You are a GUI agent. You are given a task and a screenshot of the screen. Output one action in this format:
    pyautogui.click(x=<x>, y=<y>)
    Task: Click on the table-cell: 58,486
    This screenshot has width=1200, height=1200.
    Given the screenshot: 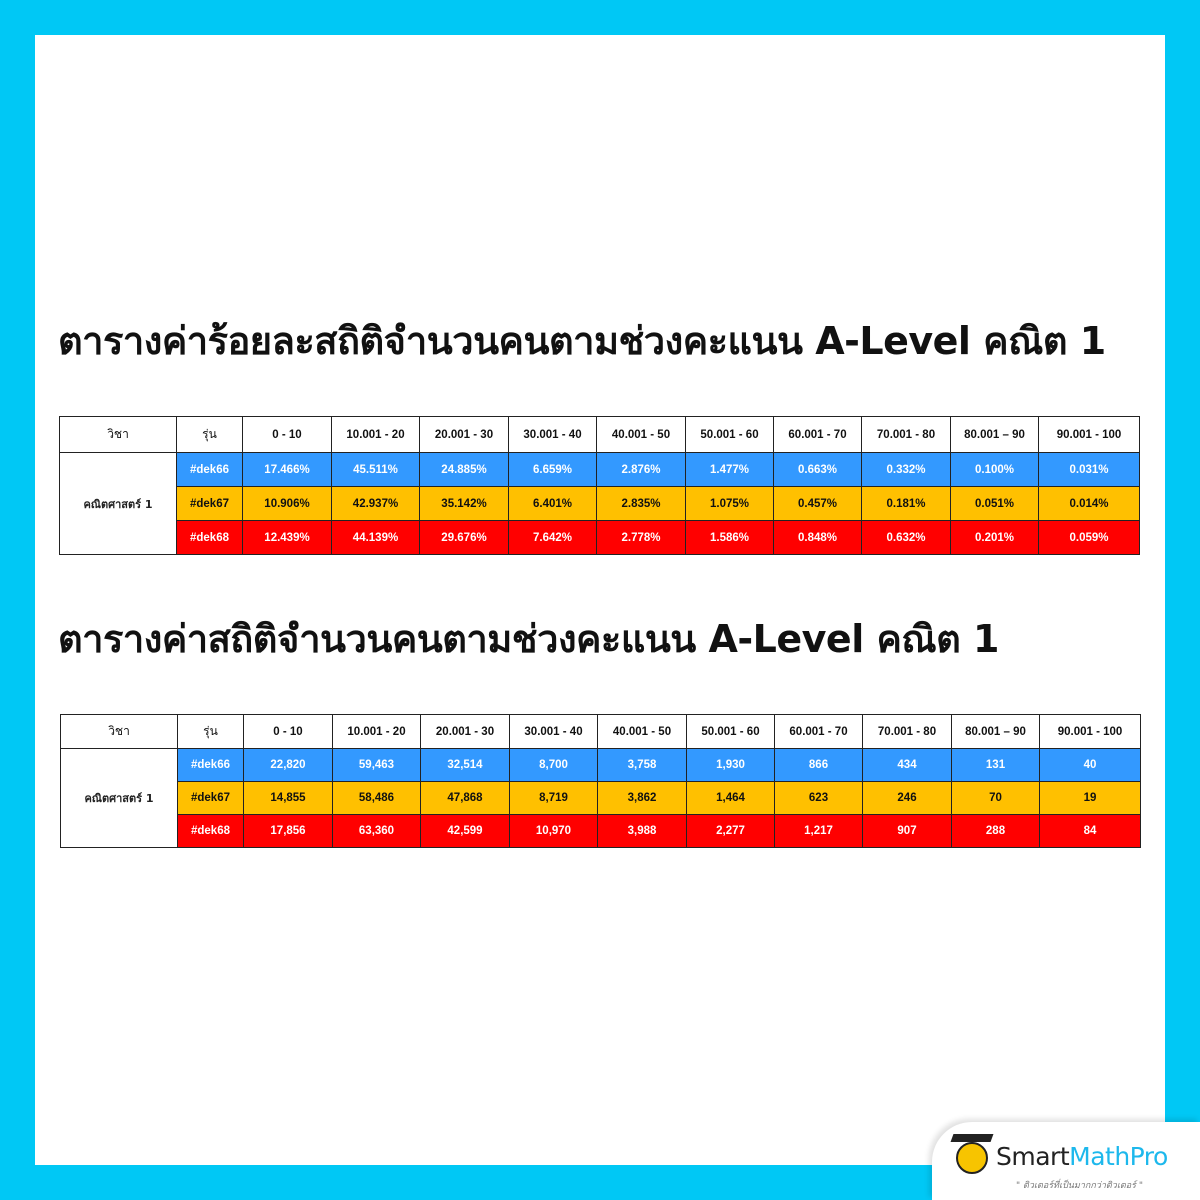 What is the action you would take?
    pyautogui.click(x=376, y=798)
    